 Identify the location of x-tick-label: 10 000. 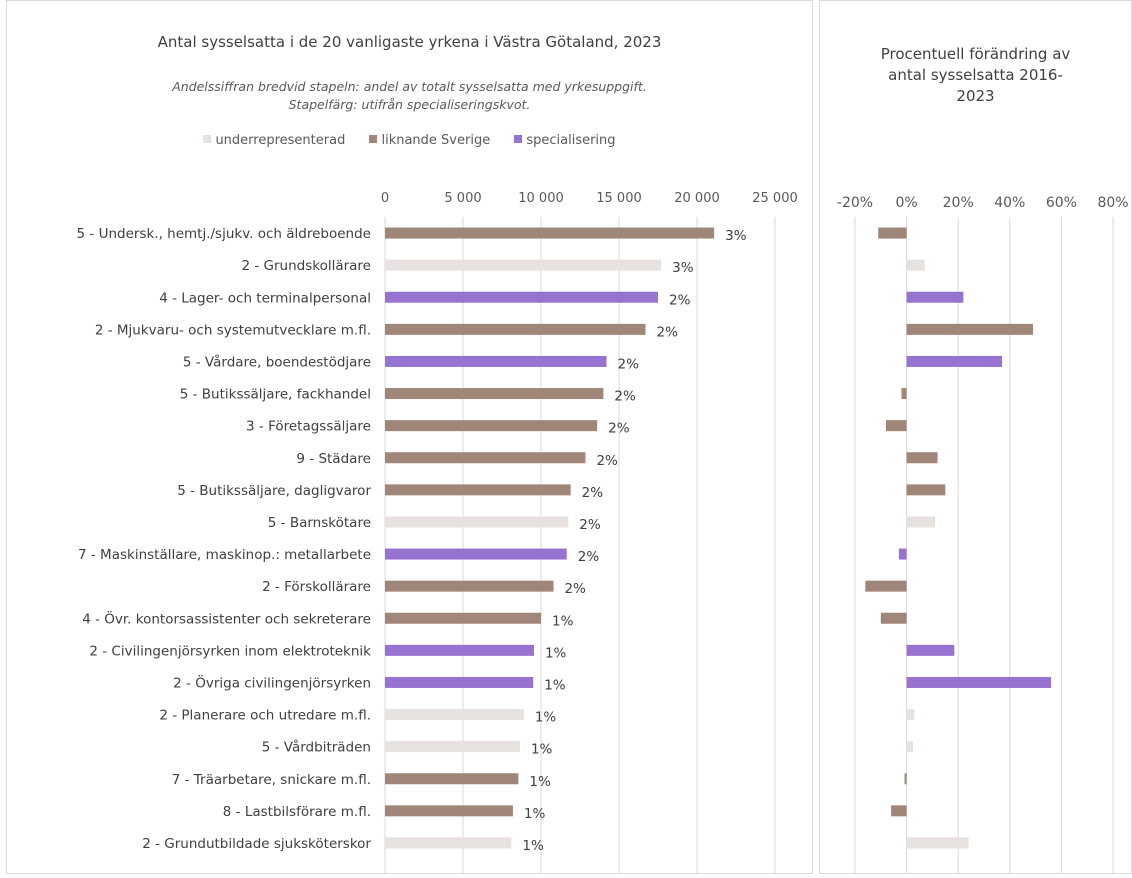
(541, 198).